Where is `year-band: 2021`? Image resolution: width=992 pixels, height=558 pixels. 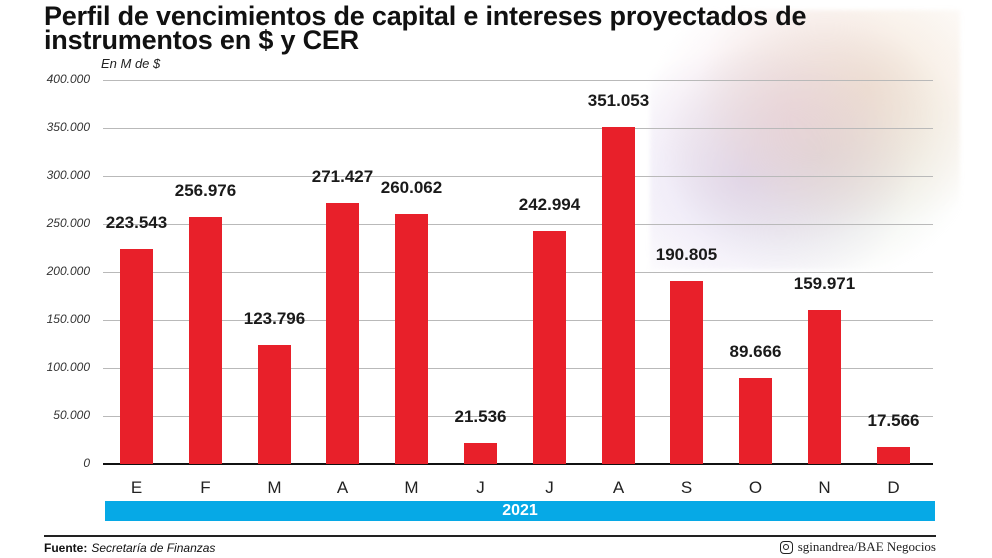
year-band: 2021 is located at coordinates (520, 511).